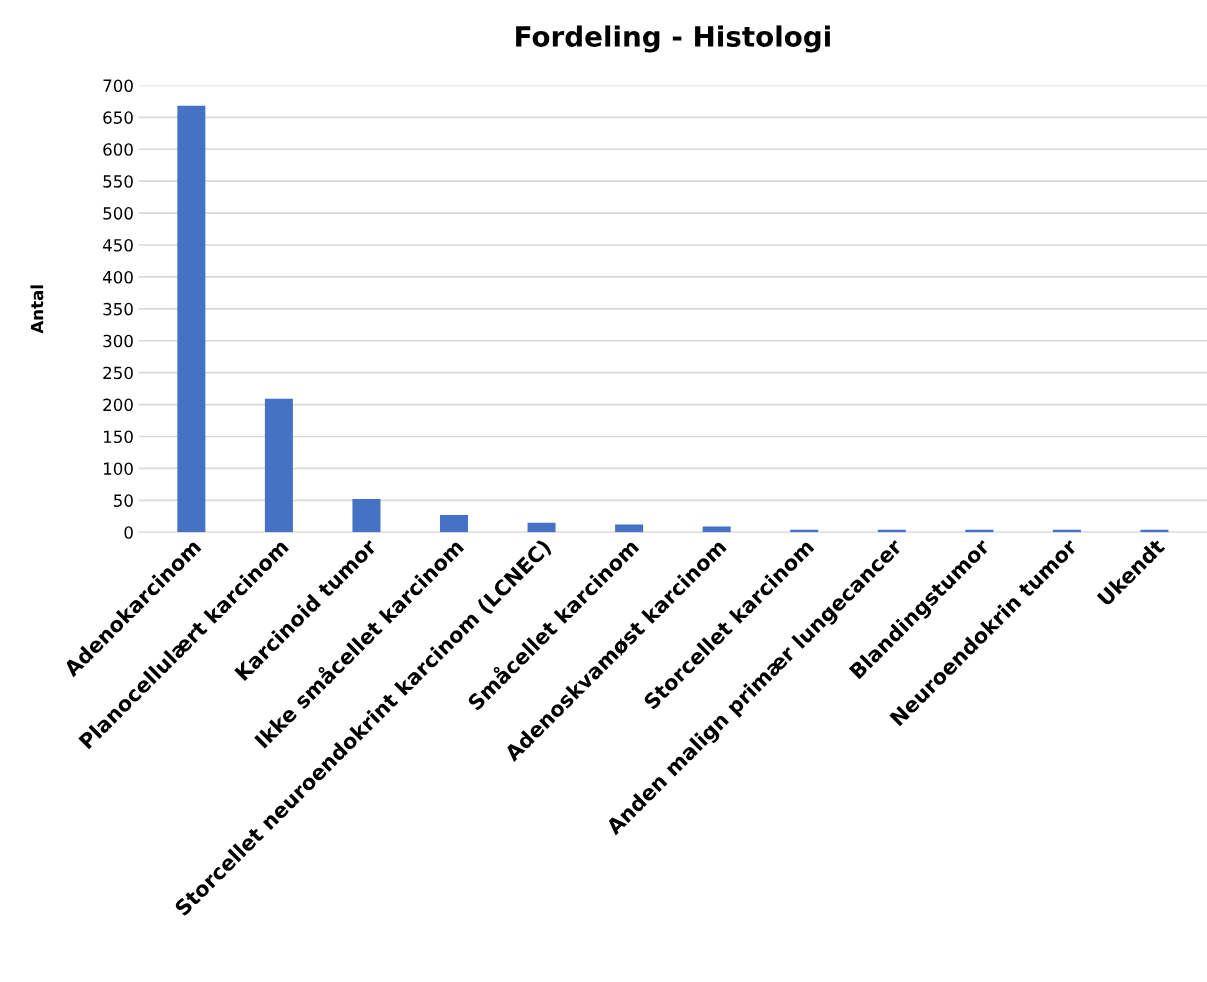  Describe the element at coordinates (118, 373) in the screenshot. I see `y-tick-label: 250` at that location.